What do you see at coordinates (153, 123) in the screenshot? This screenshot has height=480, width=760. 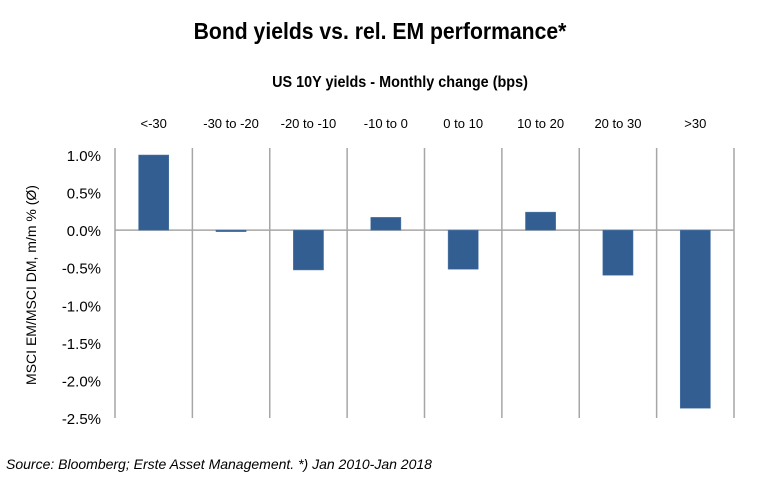 I see `x-tick-label: <-30` at bounding box center [153, 123].